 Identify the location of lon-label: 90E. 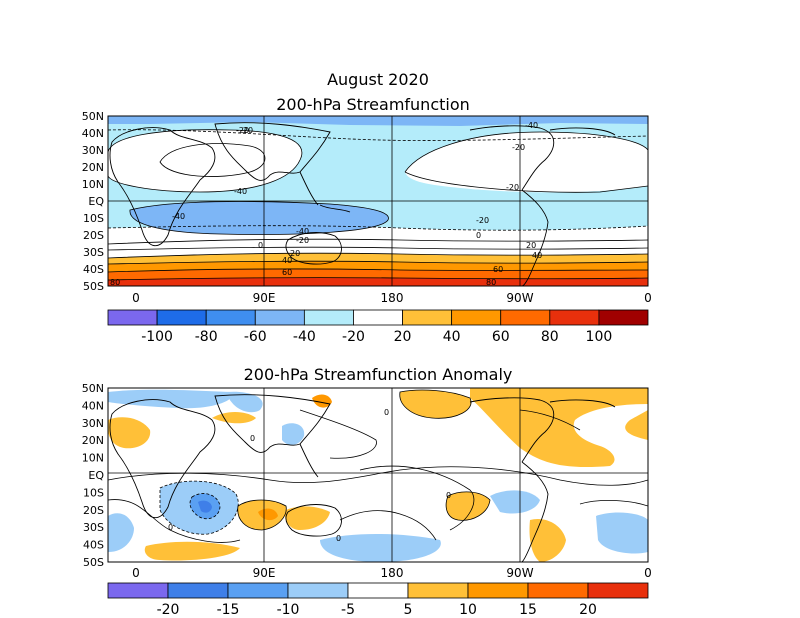
(264, 573).